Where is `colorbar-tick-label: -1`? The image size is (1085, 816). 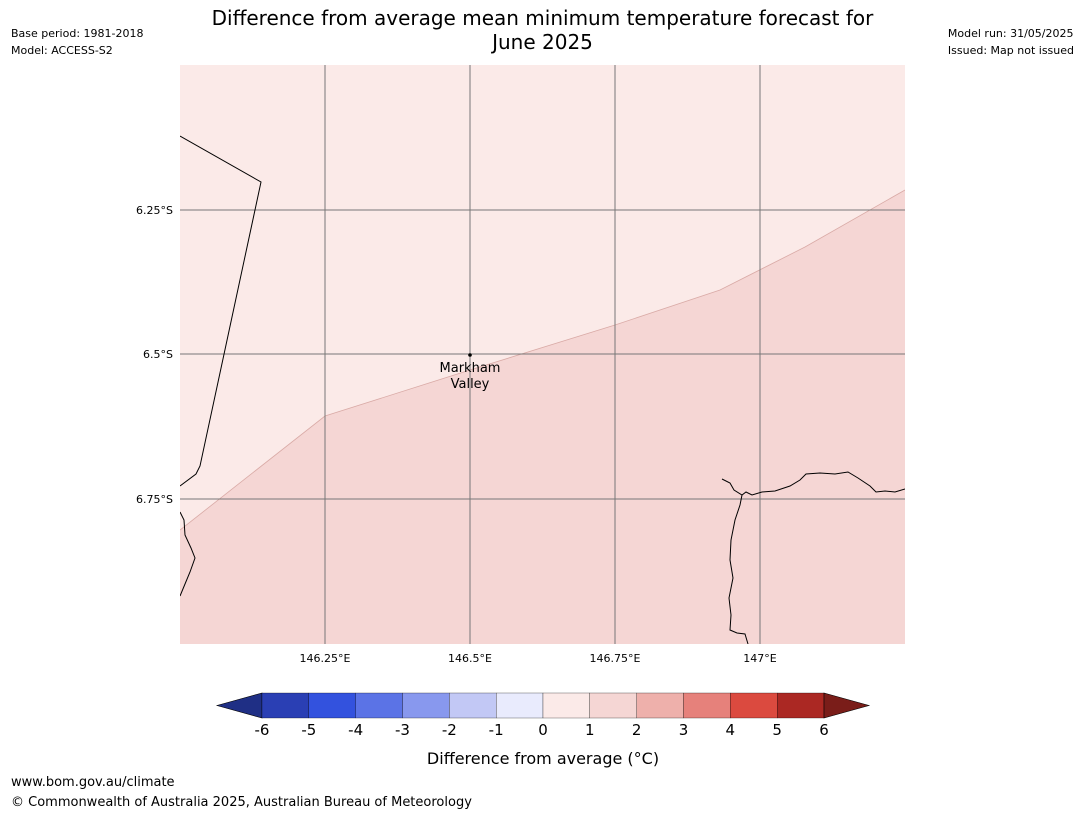
colorbar-tick-label: -1 is located at coordinates (496, 730).